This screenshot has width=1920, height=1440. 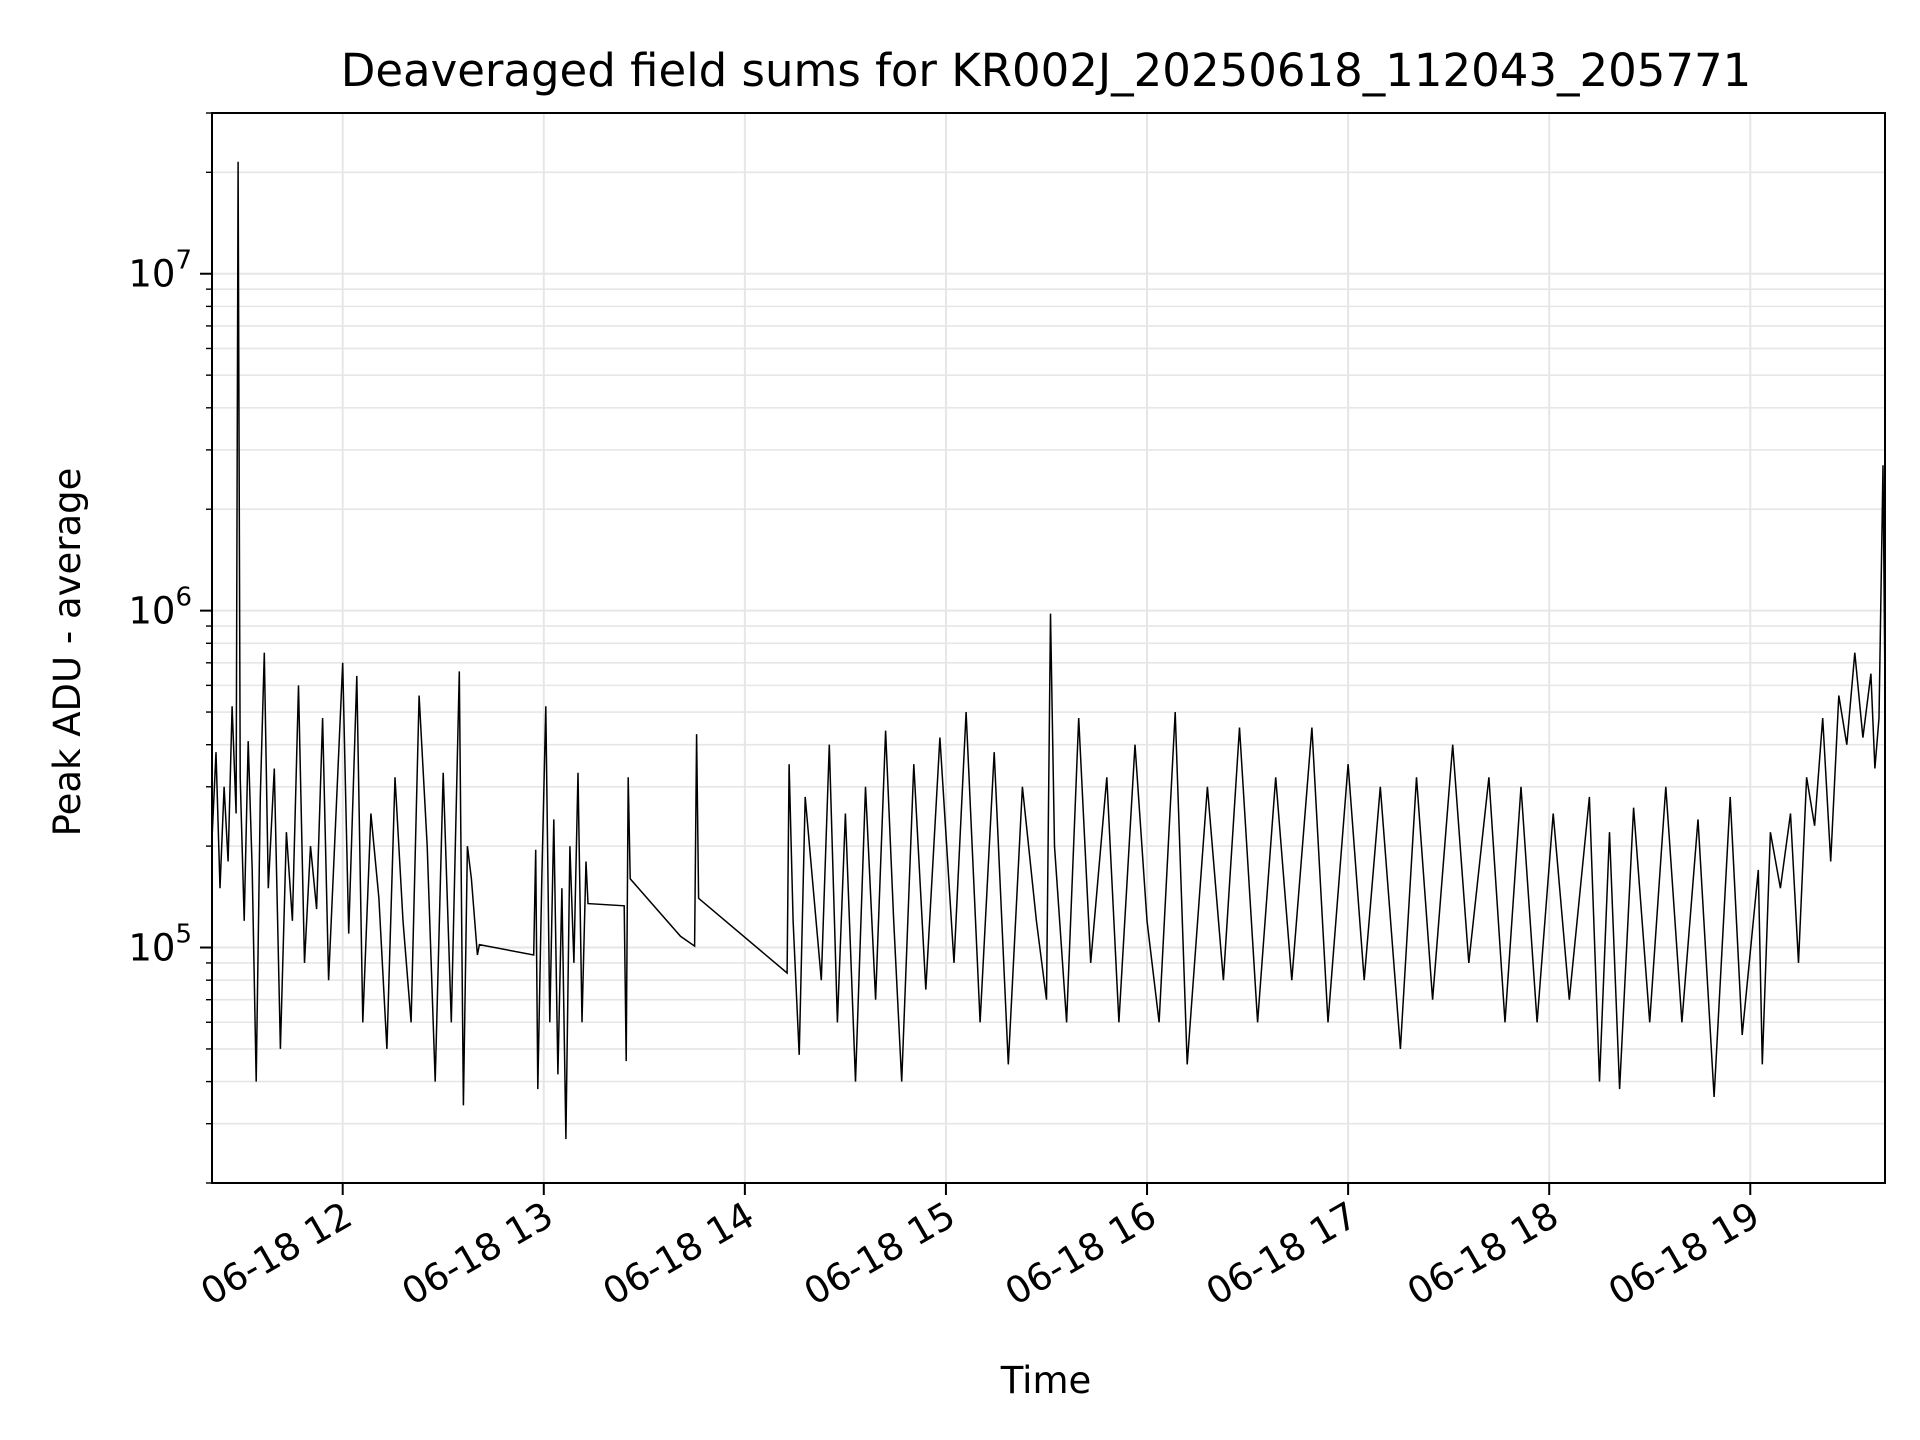 What do you see at coordinates (1046, 1380) in the screenshot?
I see `x-axis-label: Time` at bounding box center [1046, 1380].